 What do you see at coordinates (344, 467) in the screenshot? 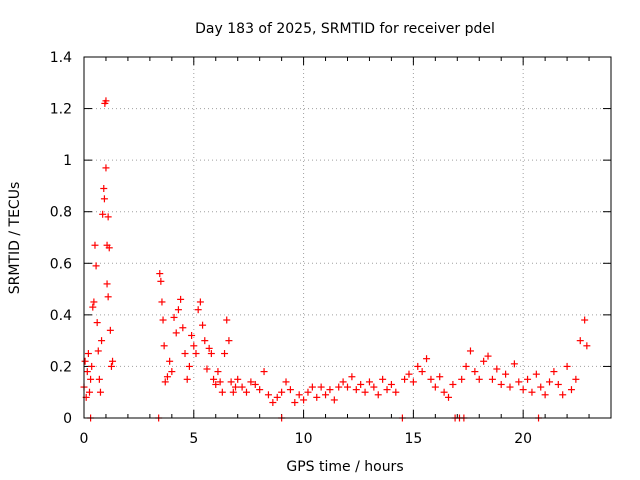
I see `x-axis-label: GPS time / hours` at bounding box center [344, 467].